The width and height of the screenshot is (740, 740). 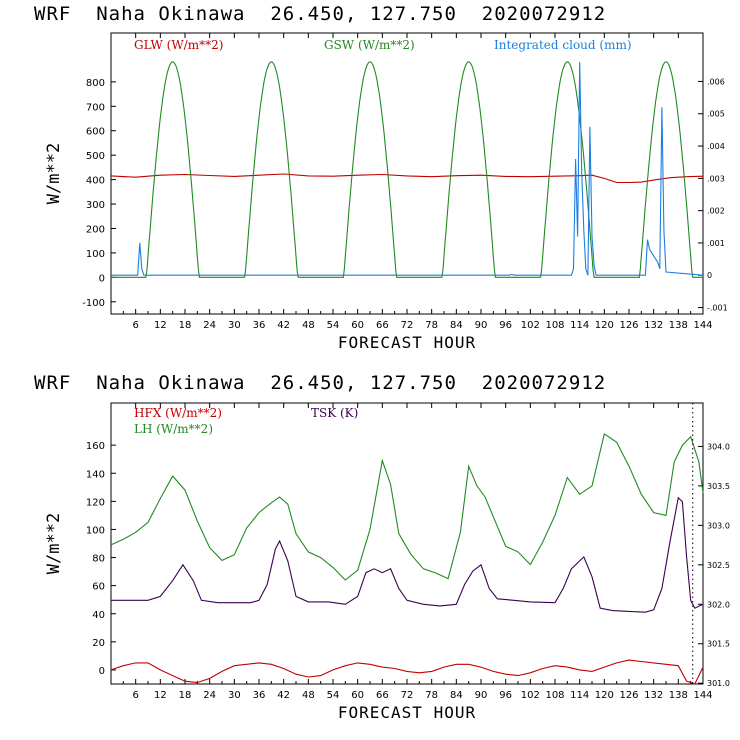 I want to click on legend-tsk-k: TSK (K), so click(x=334, y=413).